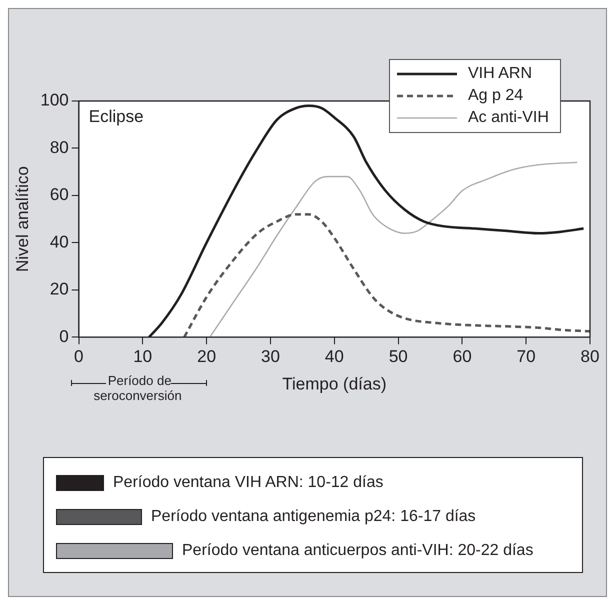 The height and width of the screenshot is (605, 615). What do you see at coordinates (590, 356) in the screenshot?
I see `x-tick-label: 80` at bounding box center [590, 356].